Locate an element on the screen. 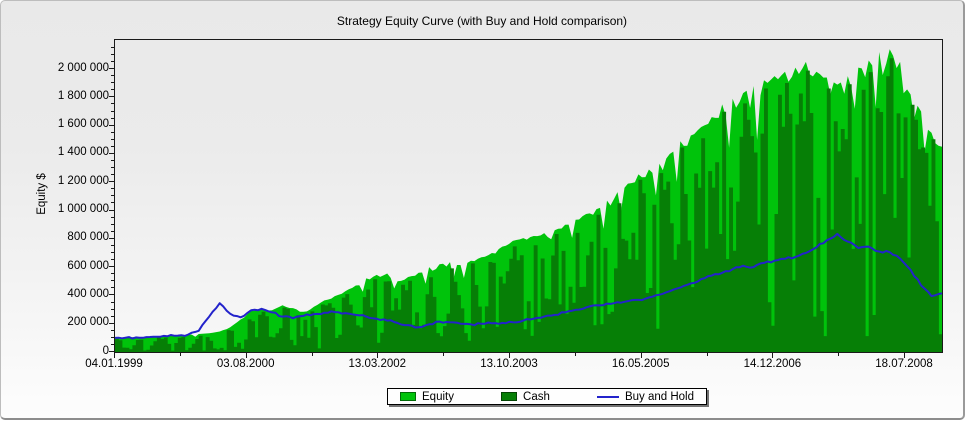  x-tick-label: 16.05.2005 is located at coordinates (640, 364).